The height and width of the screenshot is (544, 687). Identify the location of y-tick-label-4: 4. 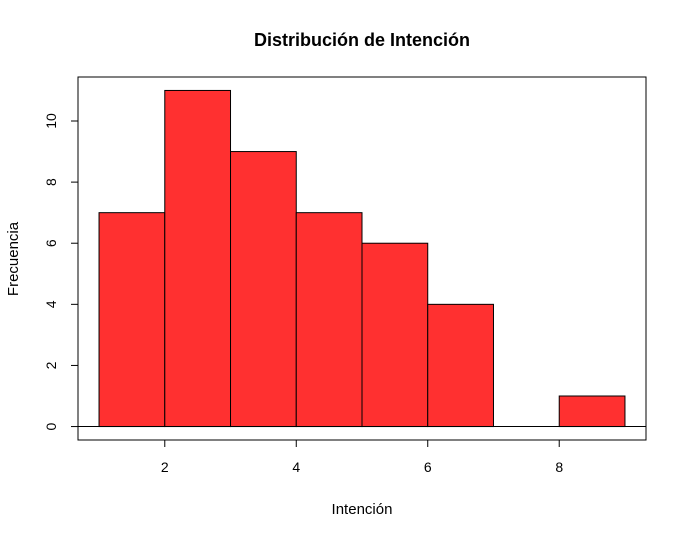
(51, 304).